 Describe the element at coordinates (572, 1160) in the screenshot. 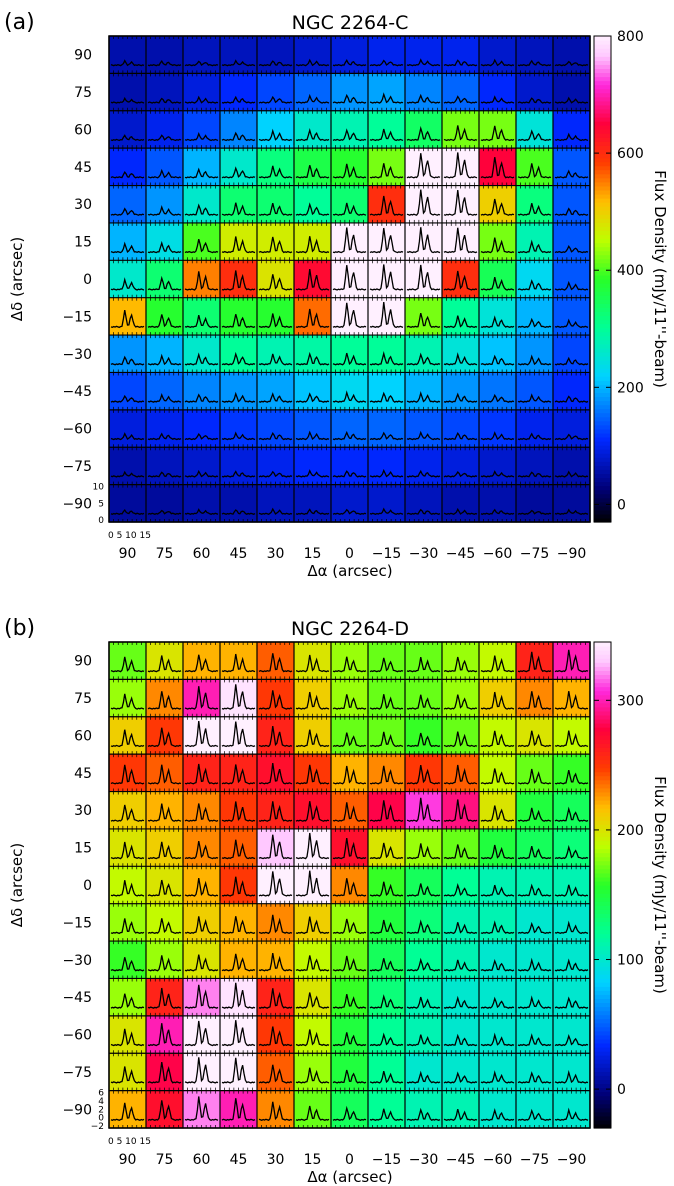

I see `x-tick-label: −90` at that location.